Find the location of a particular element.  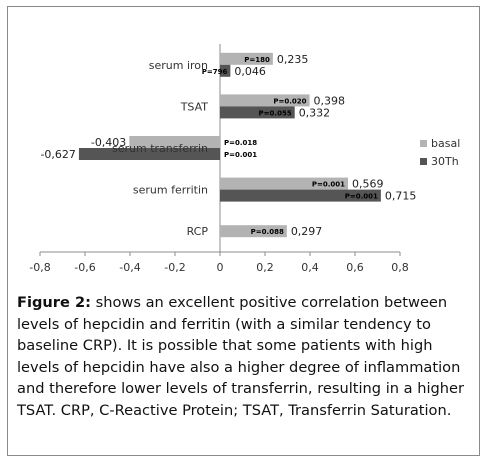

category-label: serum ferritin is located at coordinates (170, 190).